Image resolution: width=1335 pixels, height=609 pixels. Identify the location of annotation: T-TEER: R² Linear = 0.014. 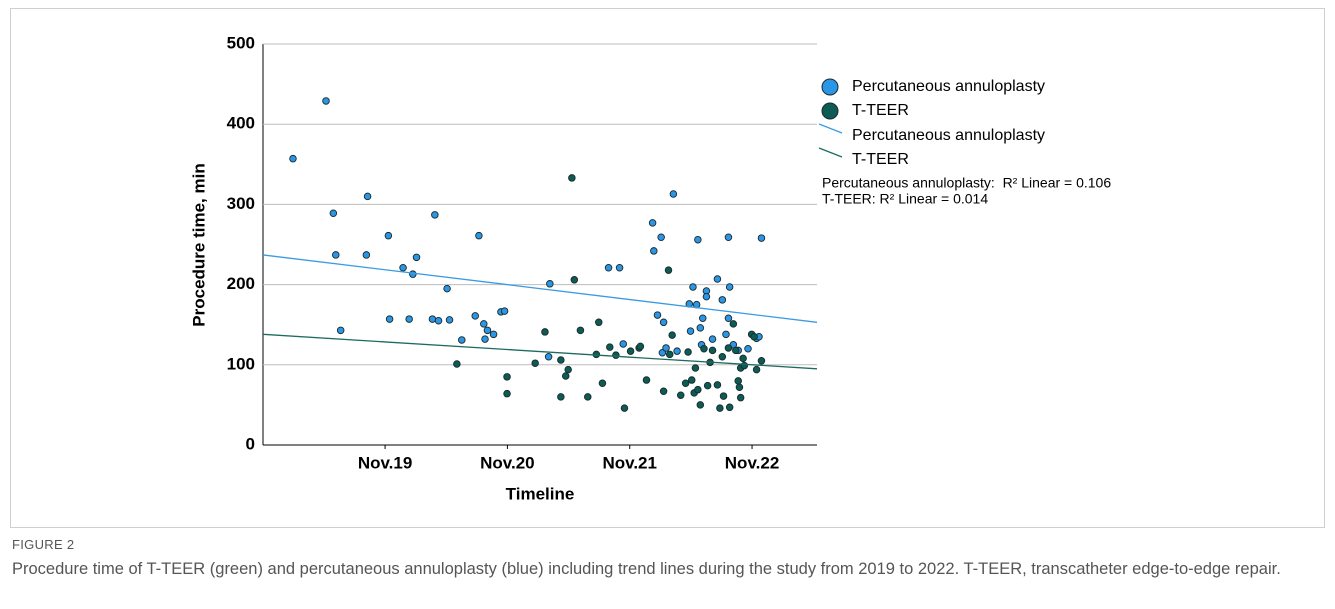
(905, 199).